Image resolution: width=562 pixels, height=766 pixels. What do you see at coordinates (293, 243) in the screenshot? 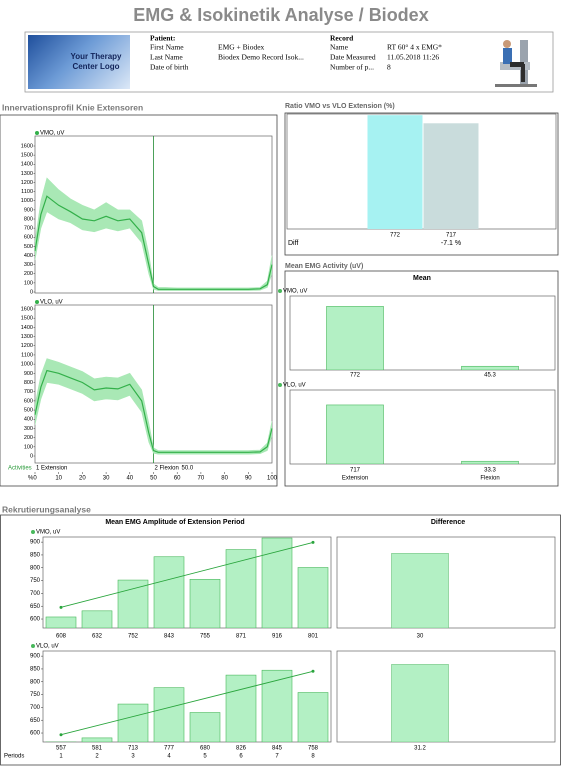
I see `diff-label: Diff` at bounding box center [293, 243].